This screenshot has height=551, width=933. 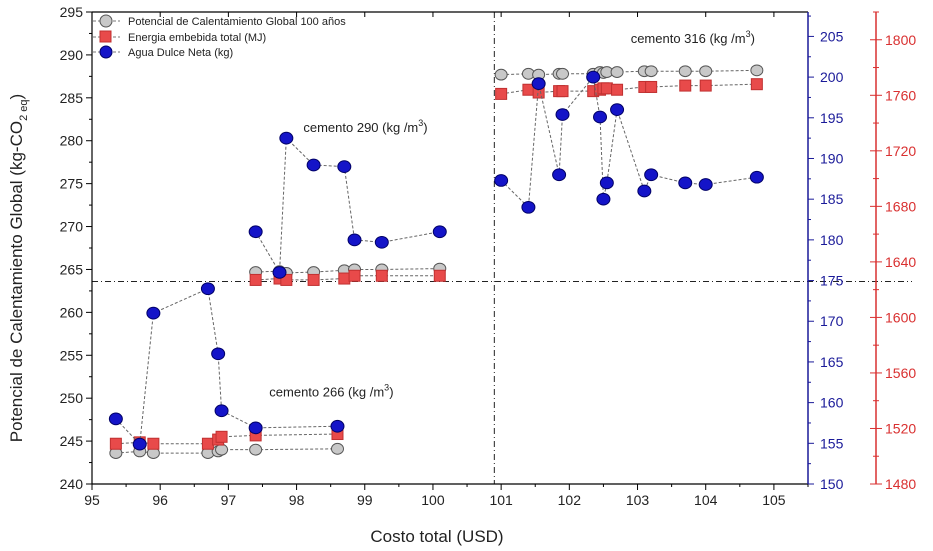 I want to click on x-tick-label: 103, so click(x=638, y=500).